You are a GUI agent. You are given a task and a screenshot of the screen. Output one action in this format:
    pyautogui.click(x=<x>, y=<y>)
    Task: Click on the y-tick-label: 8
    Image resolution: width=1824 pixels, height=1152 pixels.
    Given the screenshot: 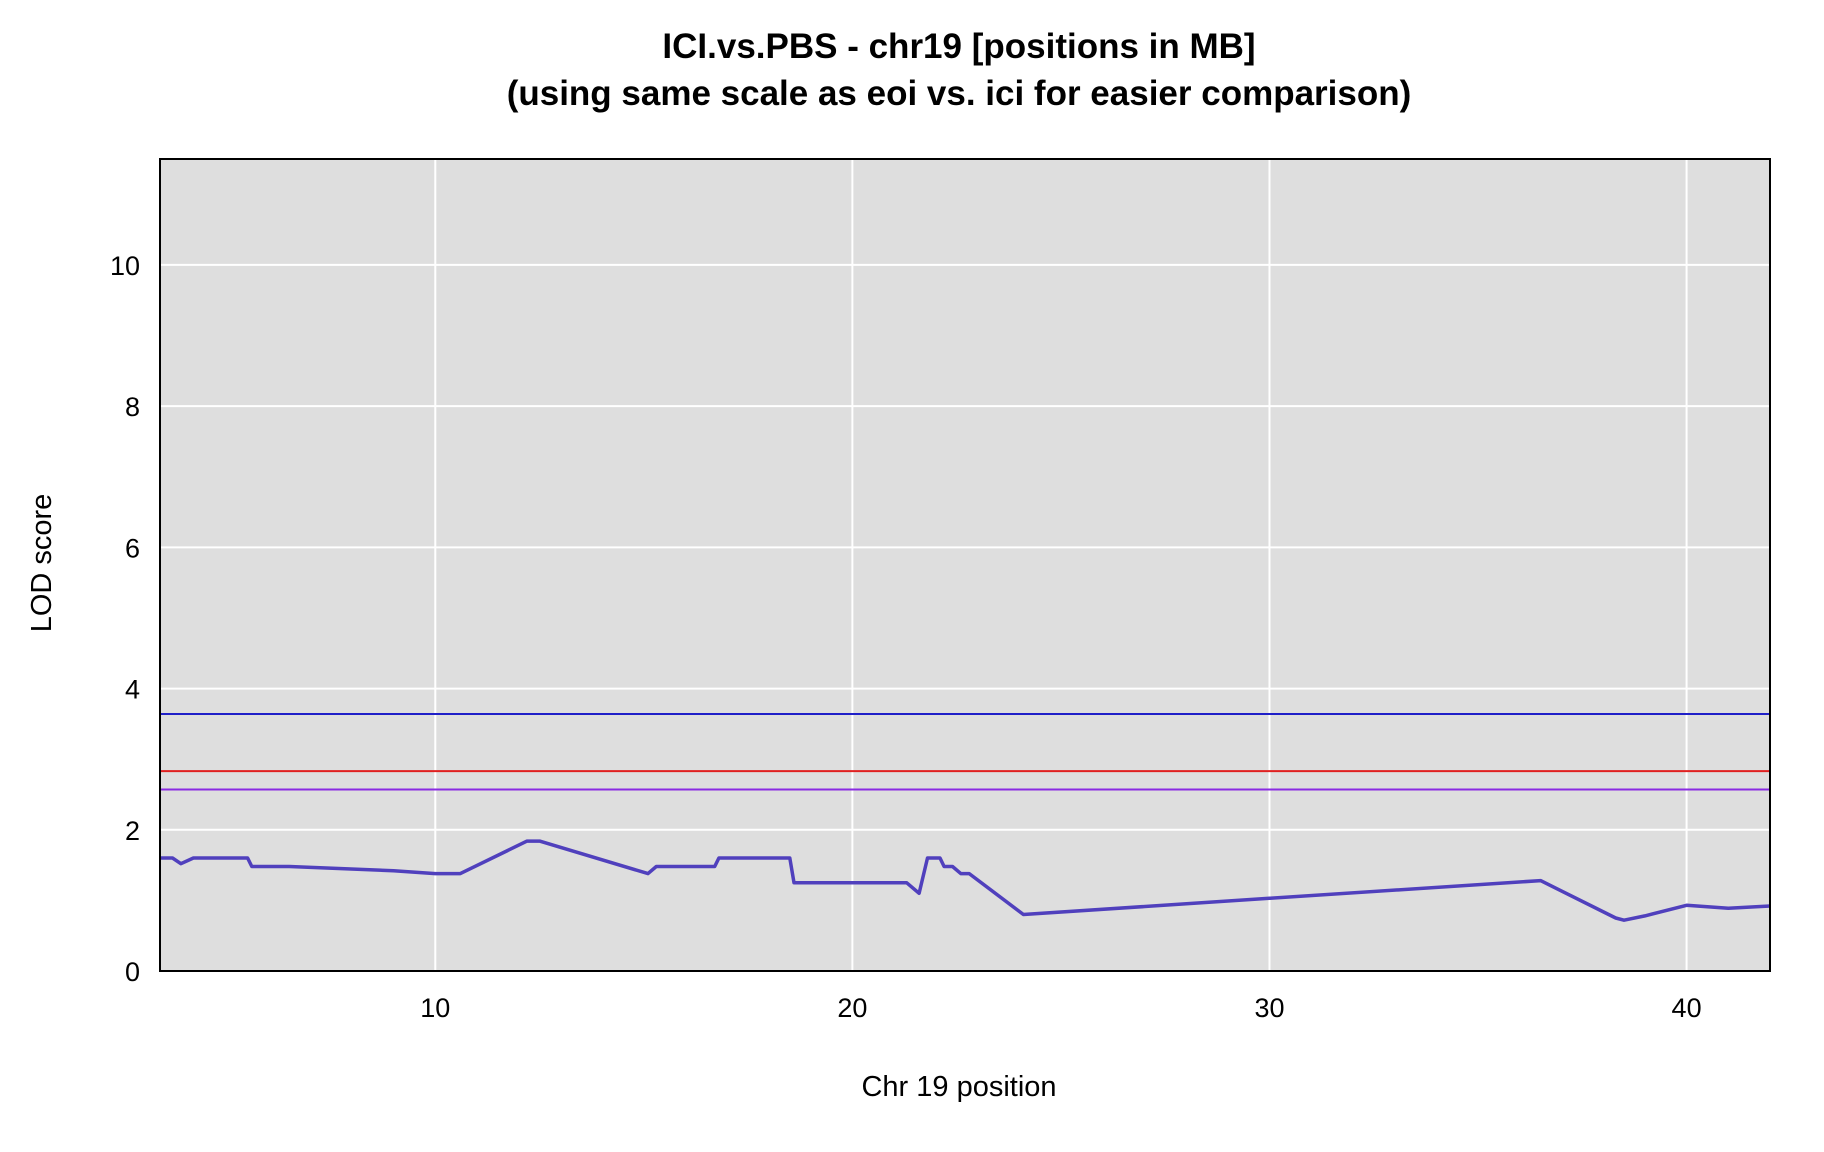 What is the action you would take?
    pyautogui.click(x=132, y=407)
    